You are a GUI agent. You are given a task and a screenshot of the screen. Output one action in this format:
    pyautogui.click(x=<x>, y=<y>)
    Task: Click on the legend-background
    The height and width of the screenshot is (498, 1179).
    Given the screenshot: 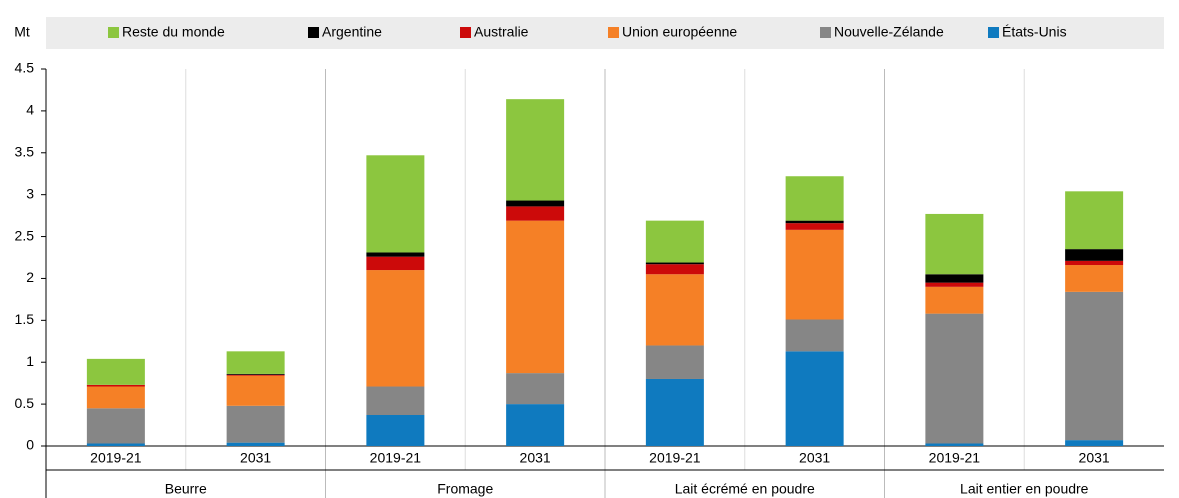 What is the action you would take?
    pyautogui.click(x=605, y=33)
    